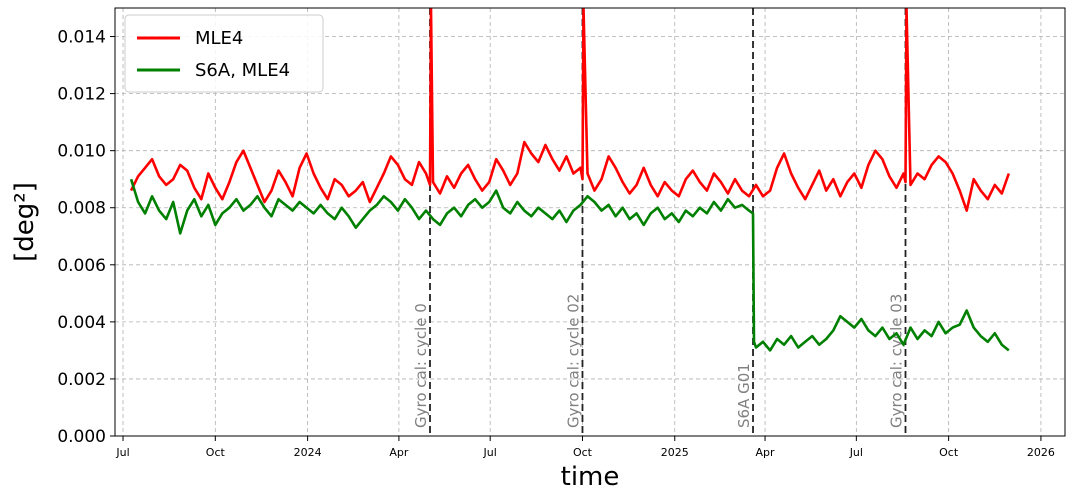 The width and height of the screenshot is (1083, 491). I want to click on x-axis: Jul Oct 2024 Apr Jul Oct 2025 Apr Jul Oct 2026, so click(585, 447).